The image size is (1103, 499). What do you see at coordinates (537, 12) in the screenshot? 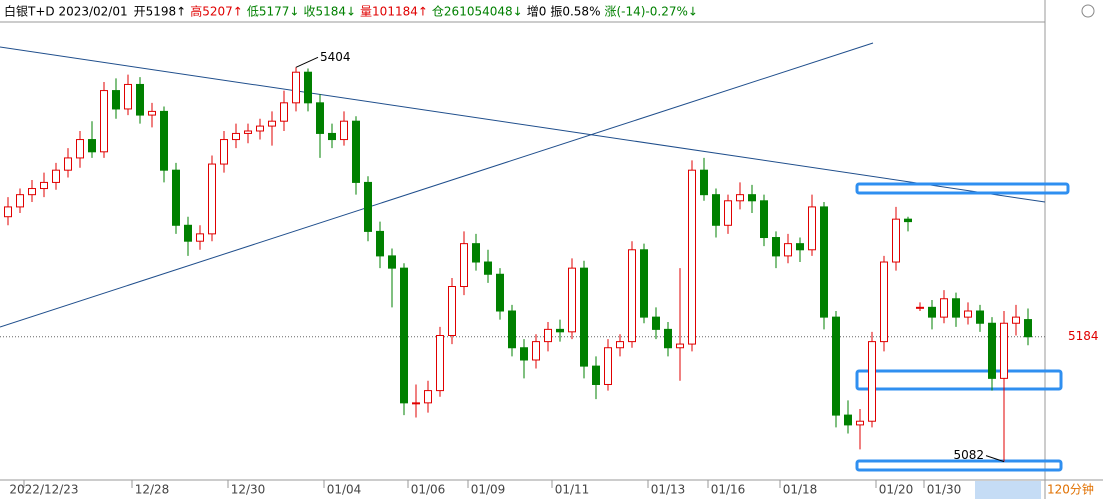
I see `header-item: 增0` at bounding box center [537, 12].